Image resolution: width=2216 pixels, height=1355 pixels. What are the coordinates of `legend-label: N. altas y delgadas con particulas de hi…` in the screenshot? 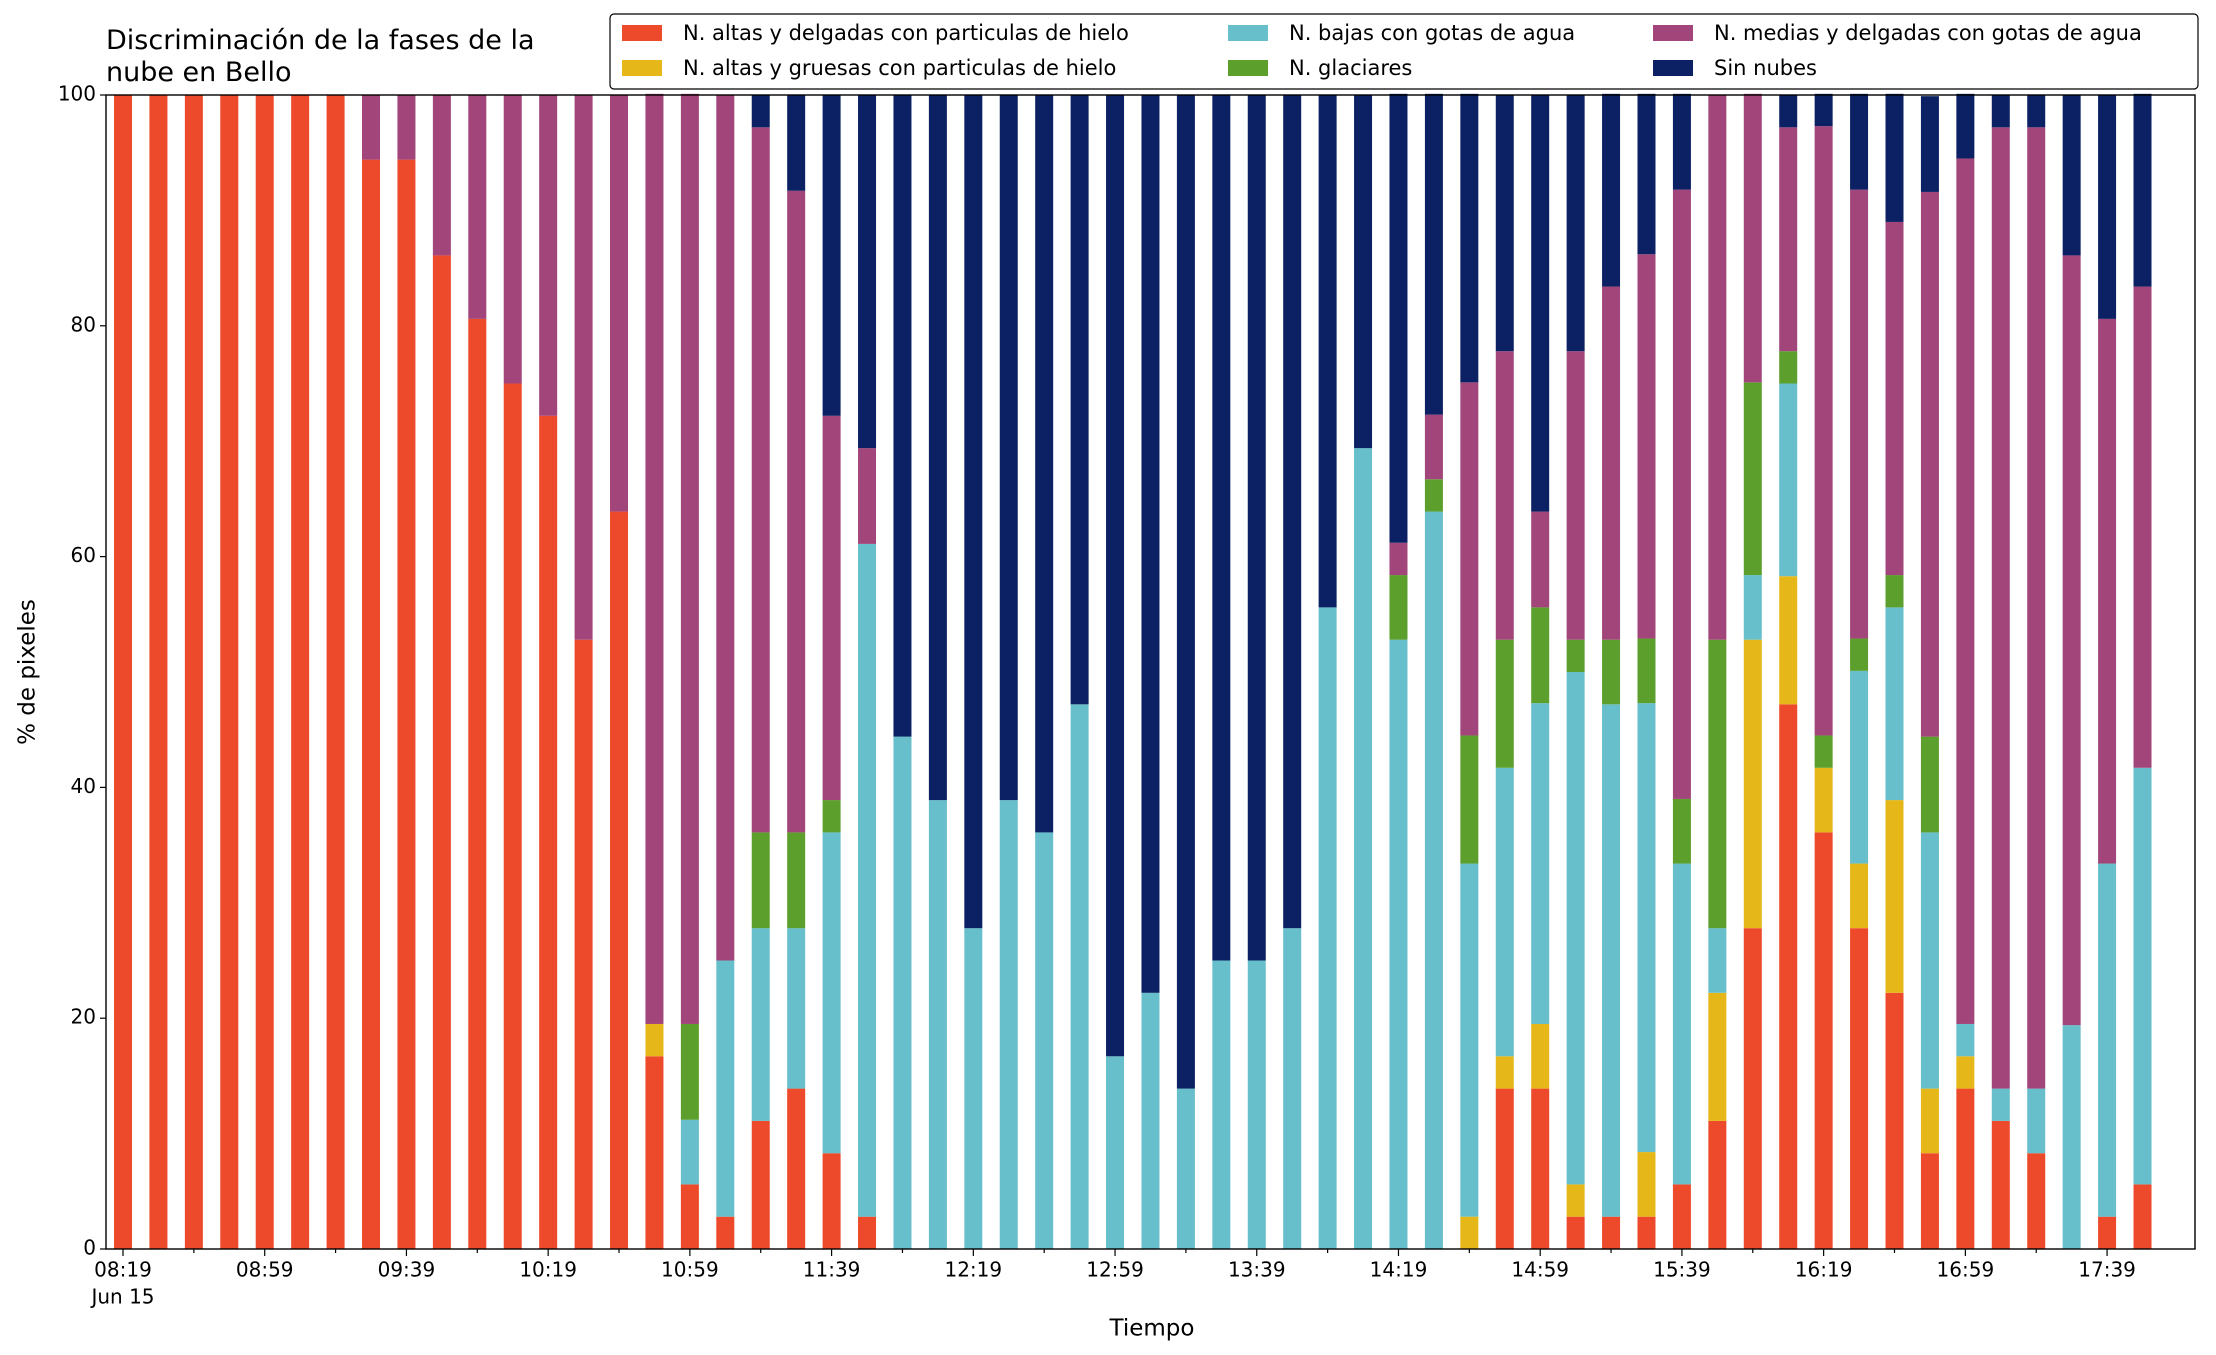 It's located at (906, 33).